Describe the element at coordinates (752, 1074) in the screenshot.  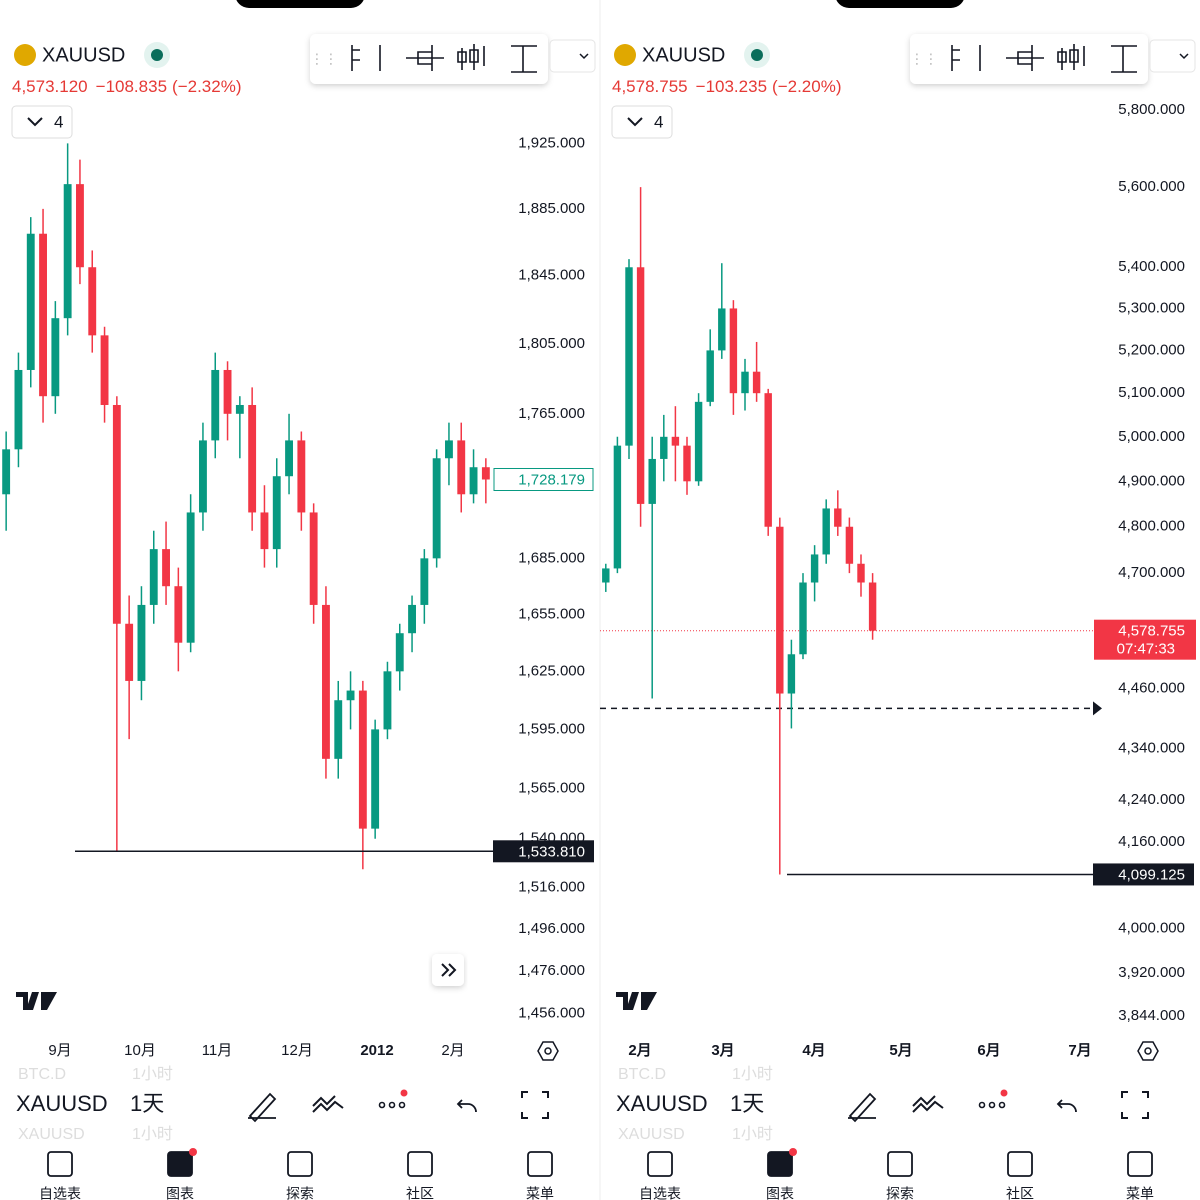
I see `ghost-interval: 1小时` at that location.